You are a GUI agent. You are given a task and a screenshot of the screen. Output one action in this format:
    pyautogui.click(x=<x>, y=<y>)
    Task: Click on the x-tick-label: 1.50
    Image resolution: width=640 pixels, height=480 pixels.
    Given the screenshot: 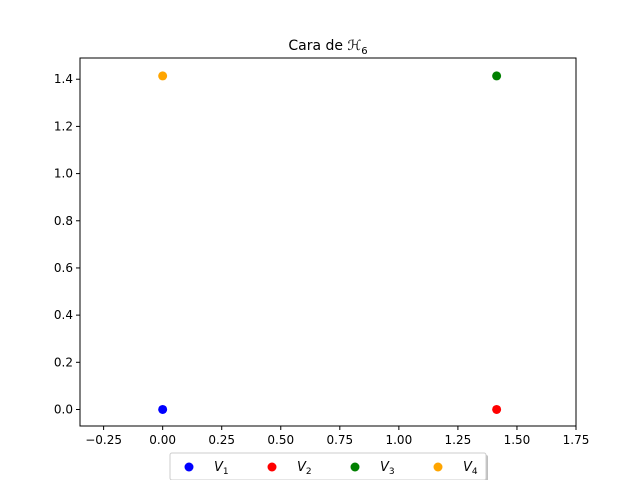 What is the action you would take?
    pyautogui.click(x=517, y=440)
    